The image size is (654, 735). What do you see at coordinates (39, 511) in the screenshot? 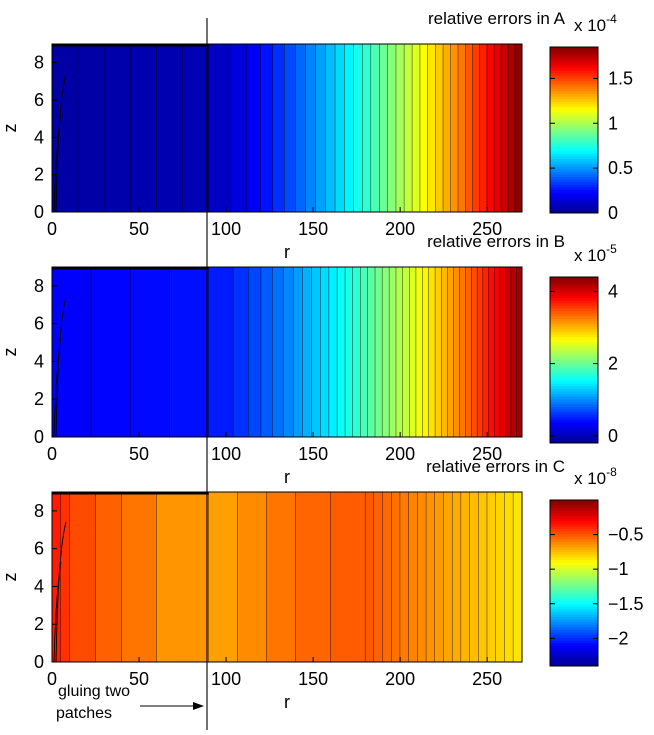
I see `y-tick-label: 8` at bounding box center [39, 511].